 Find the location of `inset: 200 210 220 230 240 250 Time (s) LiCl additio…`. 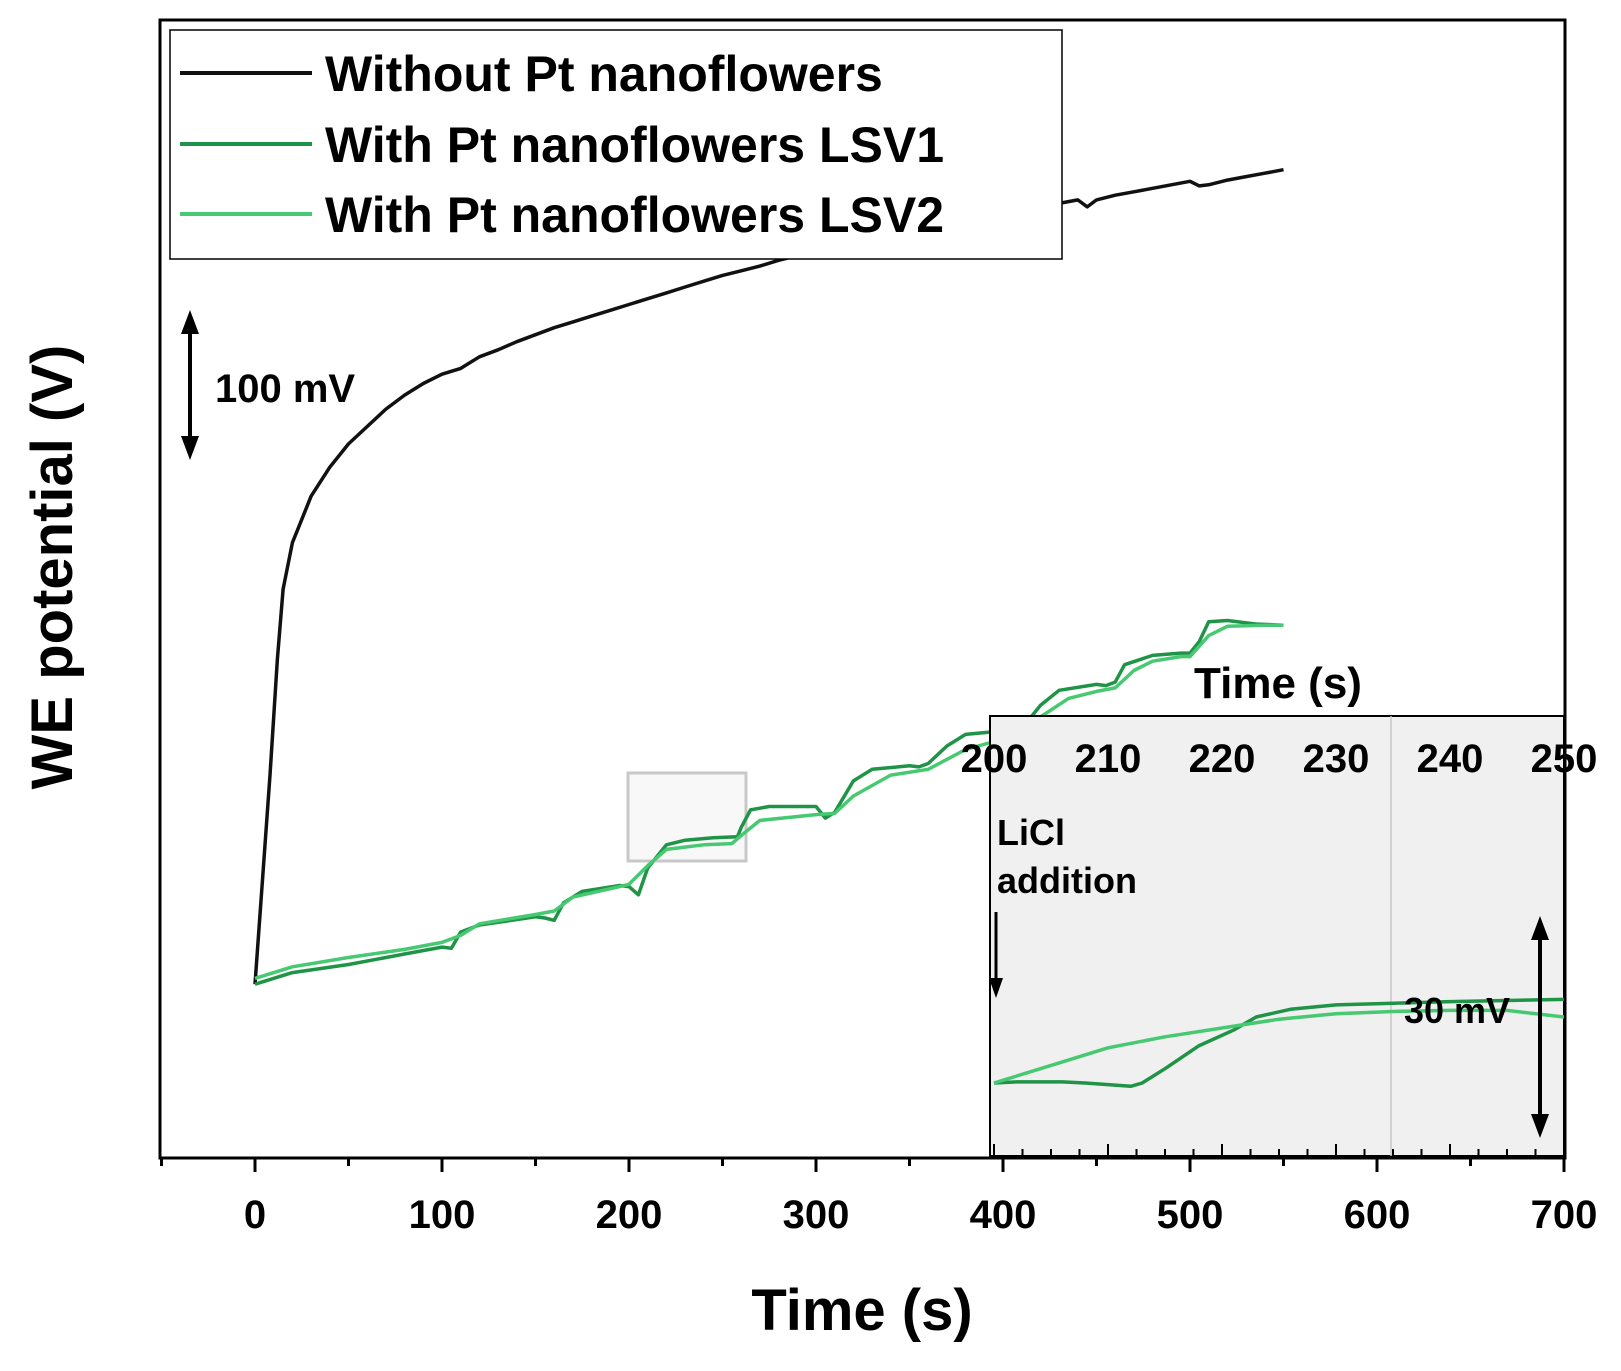

inset: 200 210 220 230 240 250 Time (s) LiCl additio… is located at coordinates (1279, 908).